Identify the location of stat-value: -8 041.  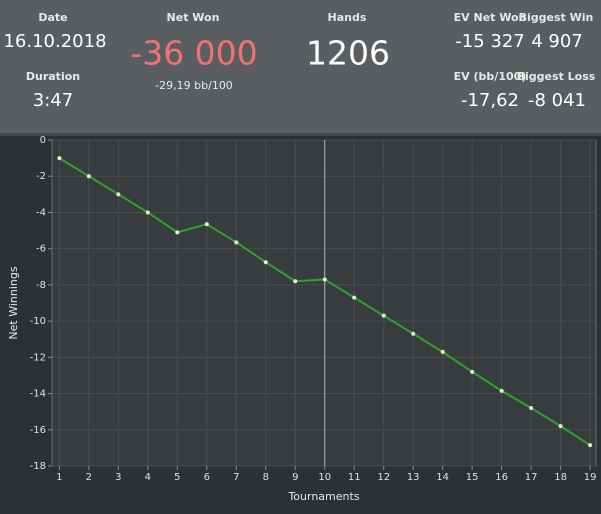
(557, 100).